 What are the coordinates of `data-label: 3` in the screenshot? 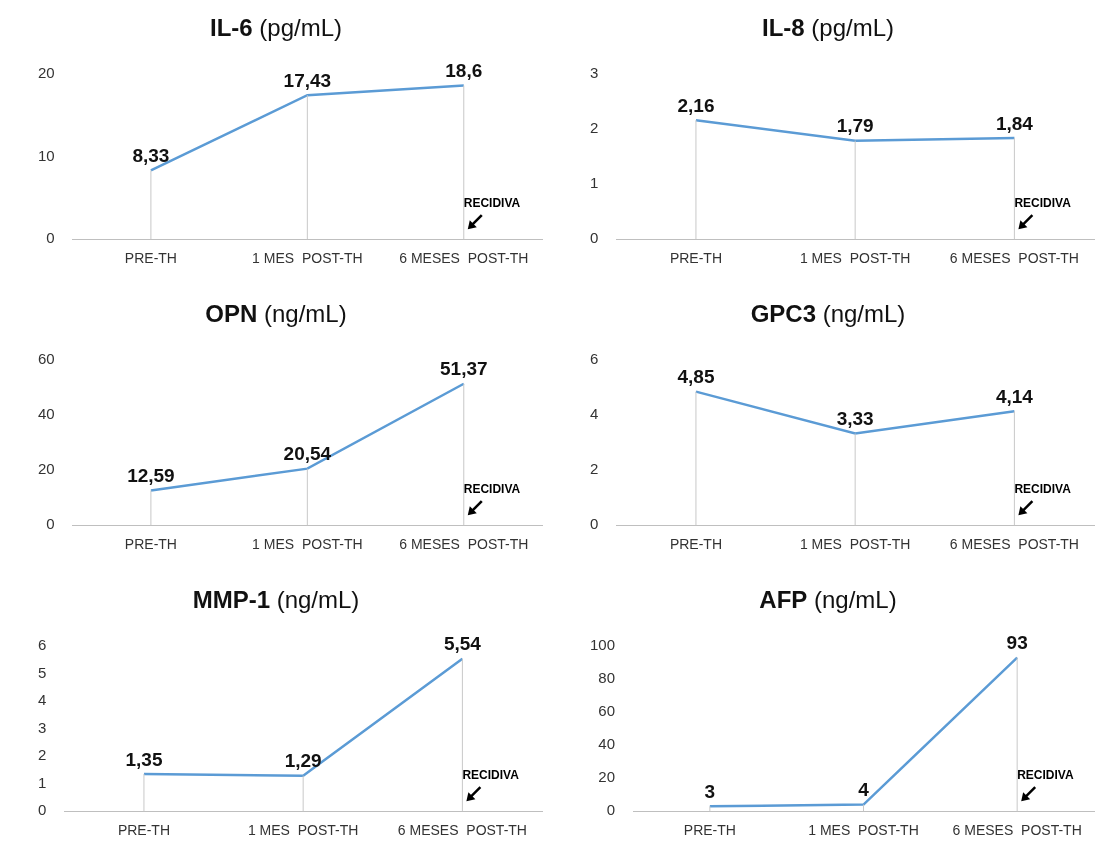 It's located at (710, 791).